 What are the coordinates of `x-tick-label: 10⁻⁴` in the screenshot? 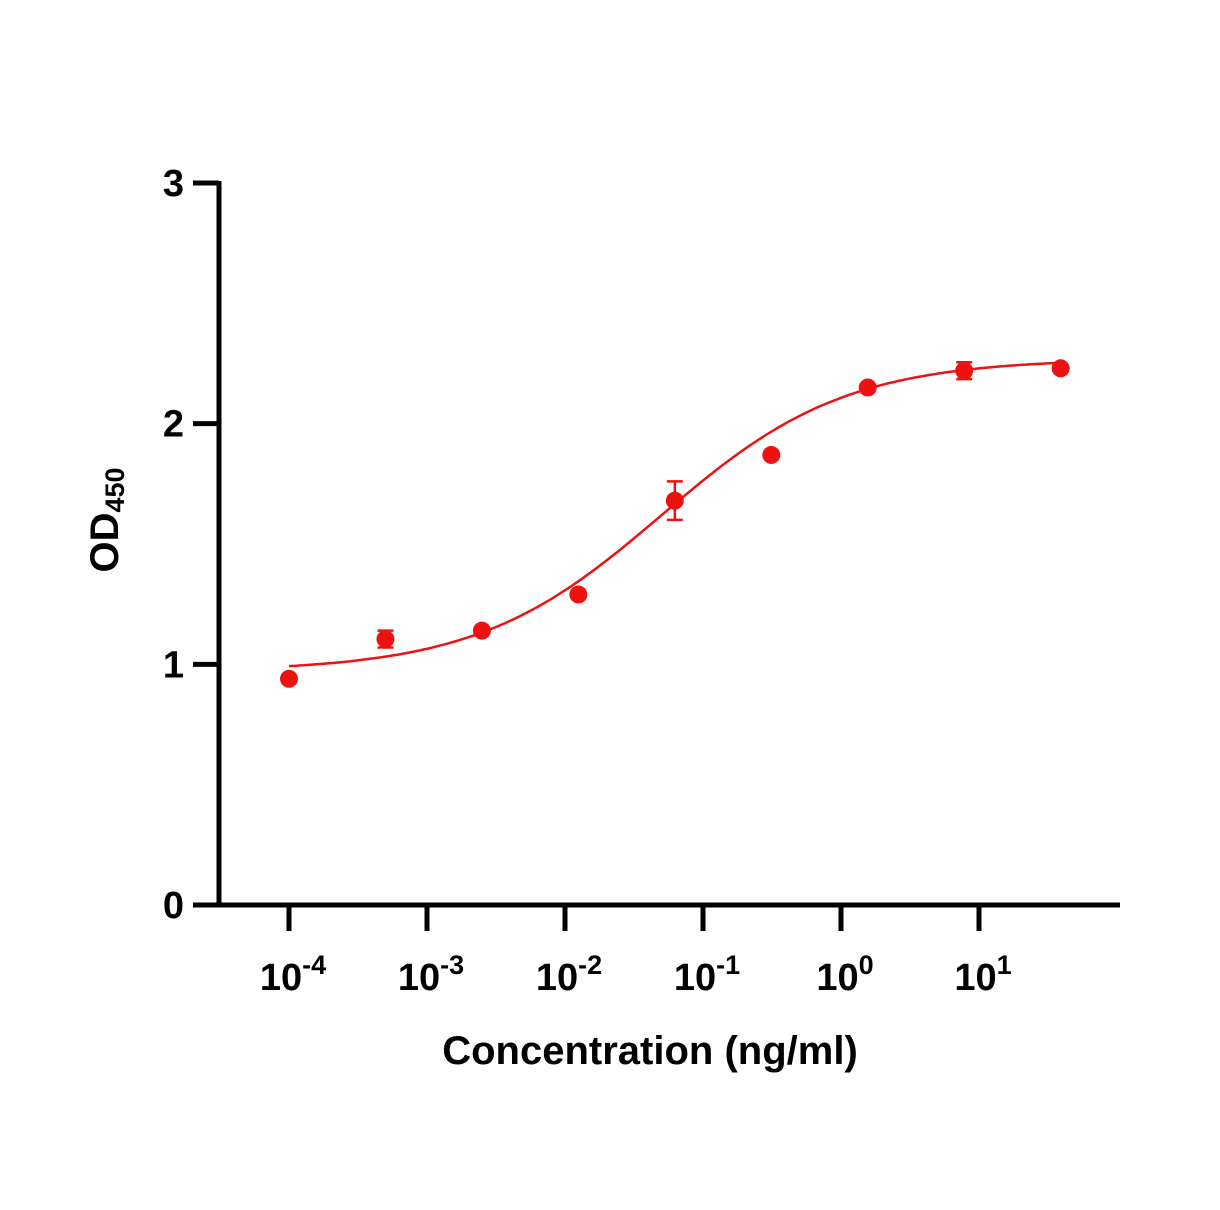 It's located at (293, 974).